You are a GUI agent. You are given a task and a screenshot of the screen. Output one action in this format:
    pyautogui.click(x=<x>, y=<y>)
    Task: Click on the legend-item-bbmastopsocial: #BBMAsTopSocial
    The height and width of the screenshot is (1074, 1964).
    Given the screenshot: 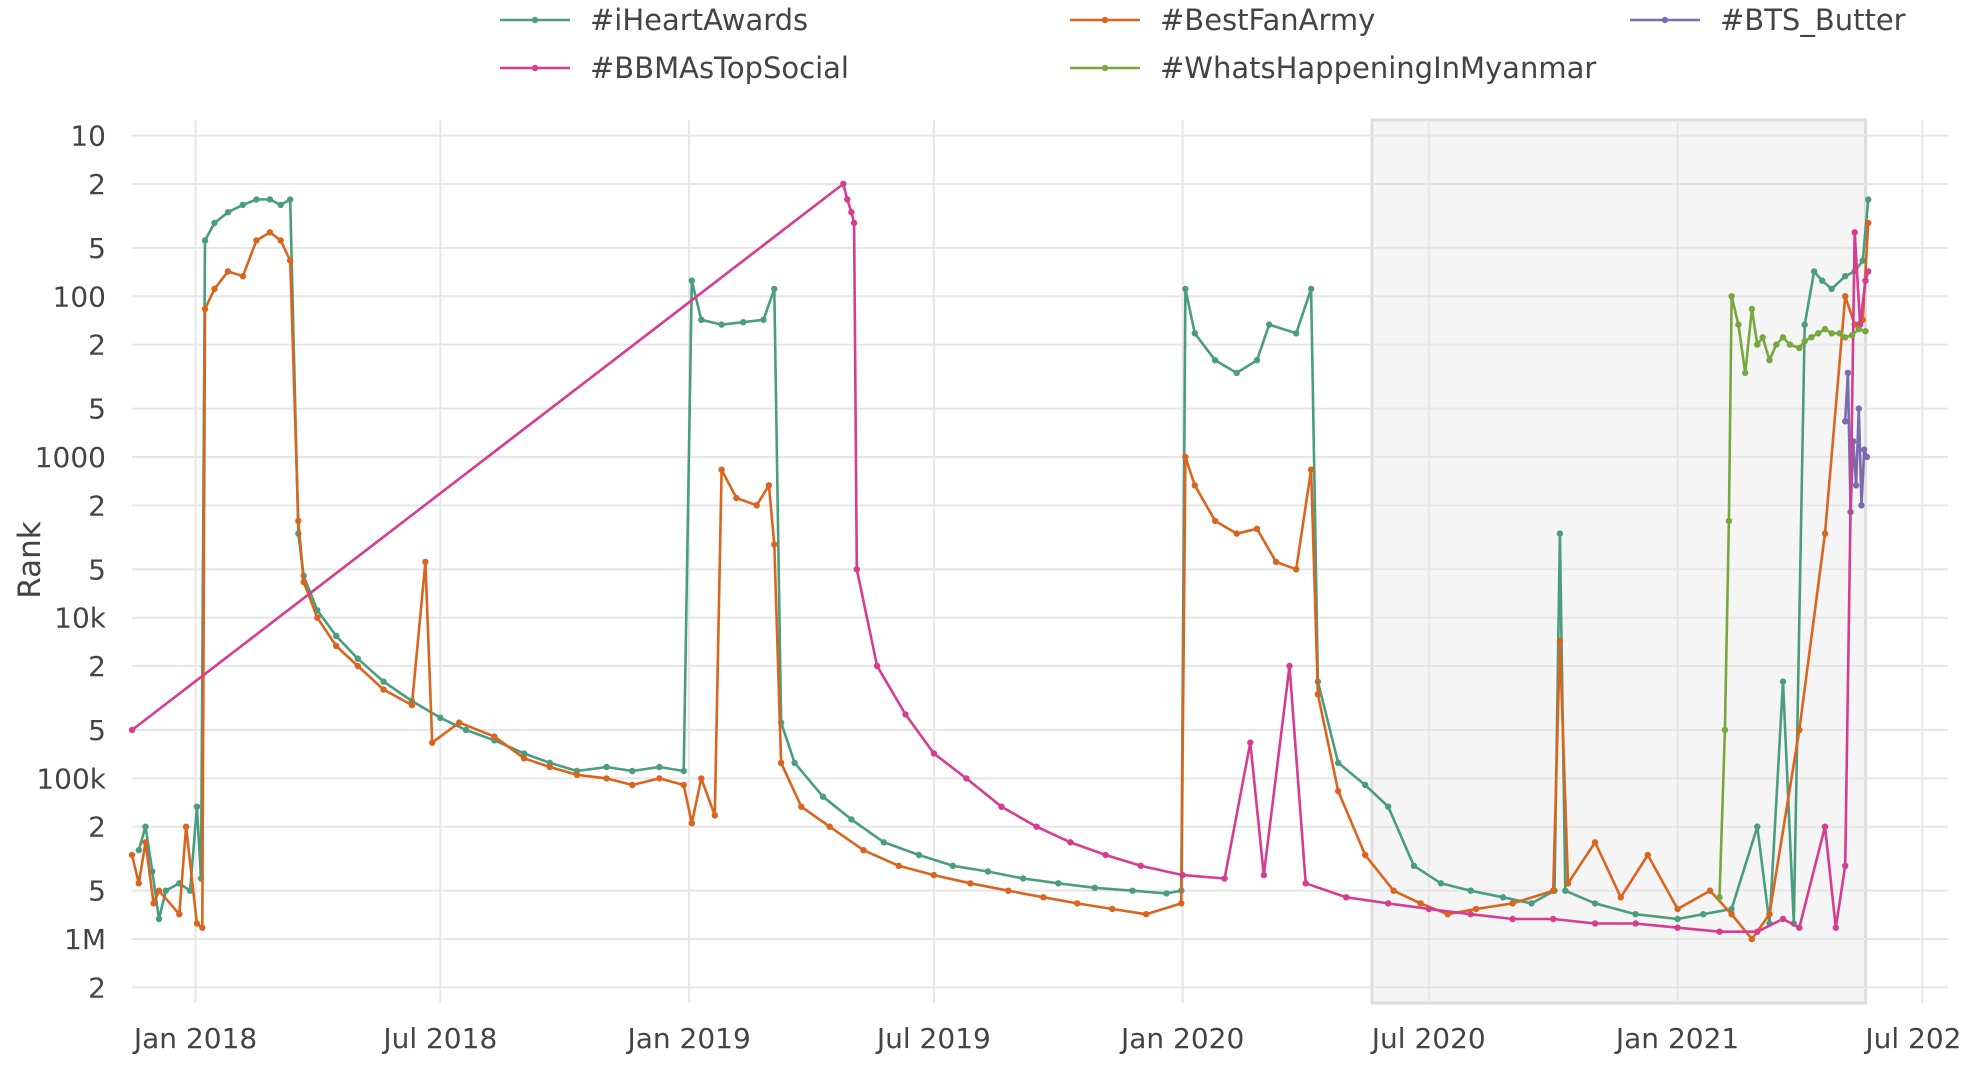 What is the action you would take?
    pyautogui.click(x=674, y=68)
    